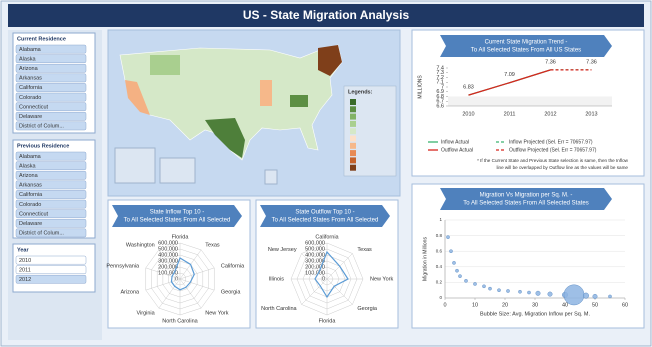 This screenshot has height=347, width=652. What do you see at coordinates (41, 39) in the screenshot?
I see `slicer-title: Current Residence` at bounding box center [41, 39].